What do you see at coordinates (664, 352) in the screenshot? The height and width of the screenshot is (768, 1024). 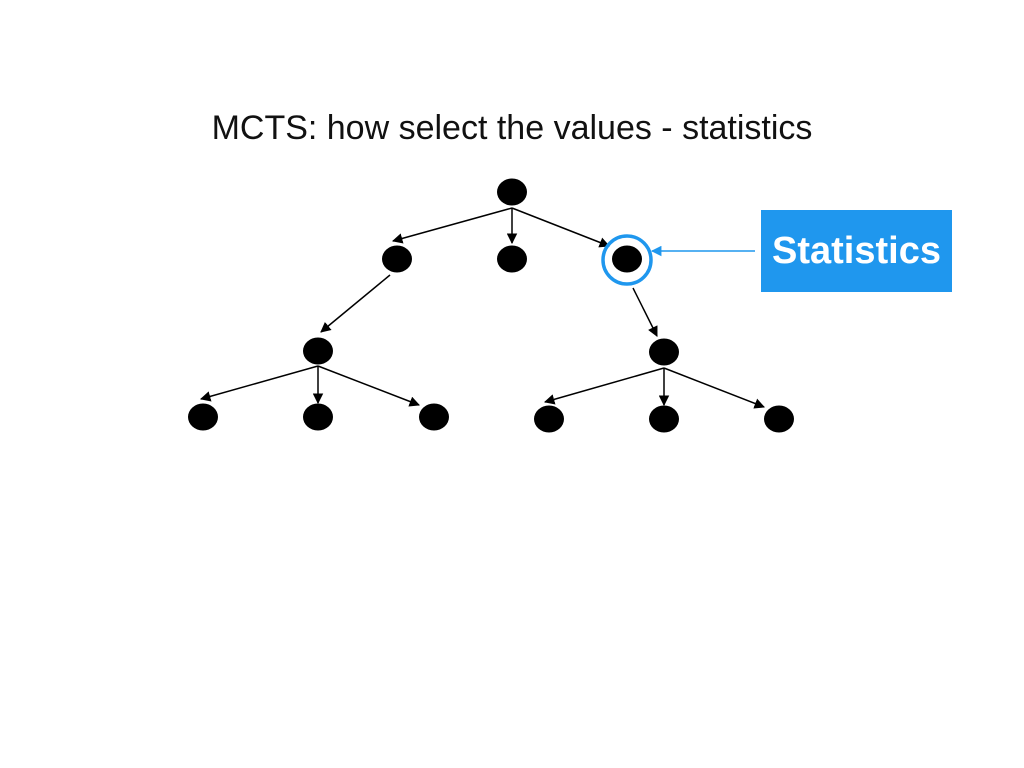 I see `tree-node-l2-right` at bounding box center [664, 352].